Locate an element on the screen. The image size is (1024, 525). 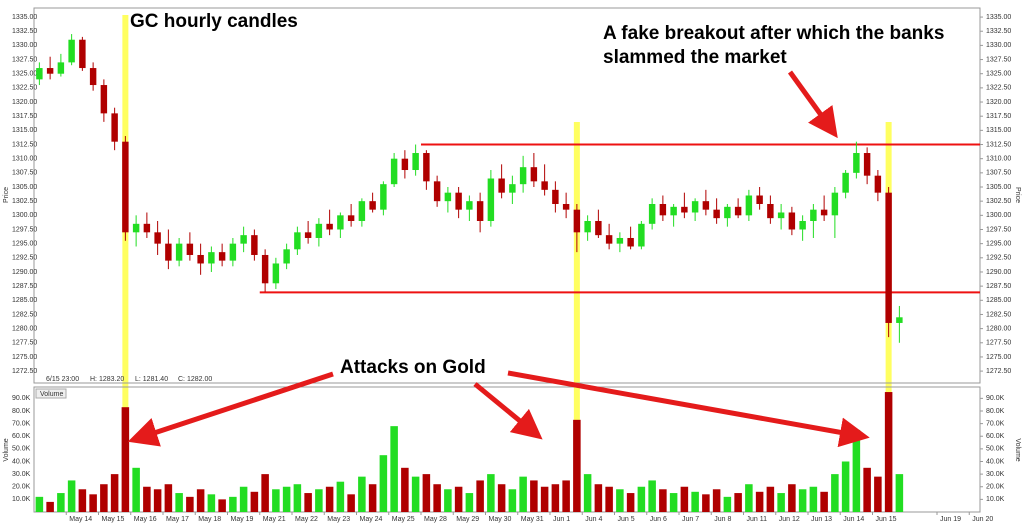
y-tick-label-right: 1322.50 is located at coordinates (998, 88).